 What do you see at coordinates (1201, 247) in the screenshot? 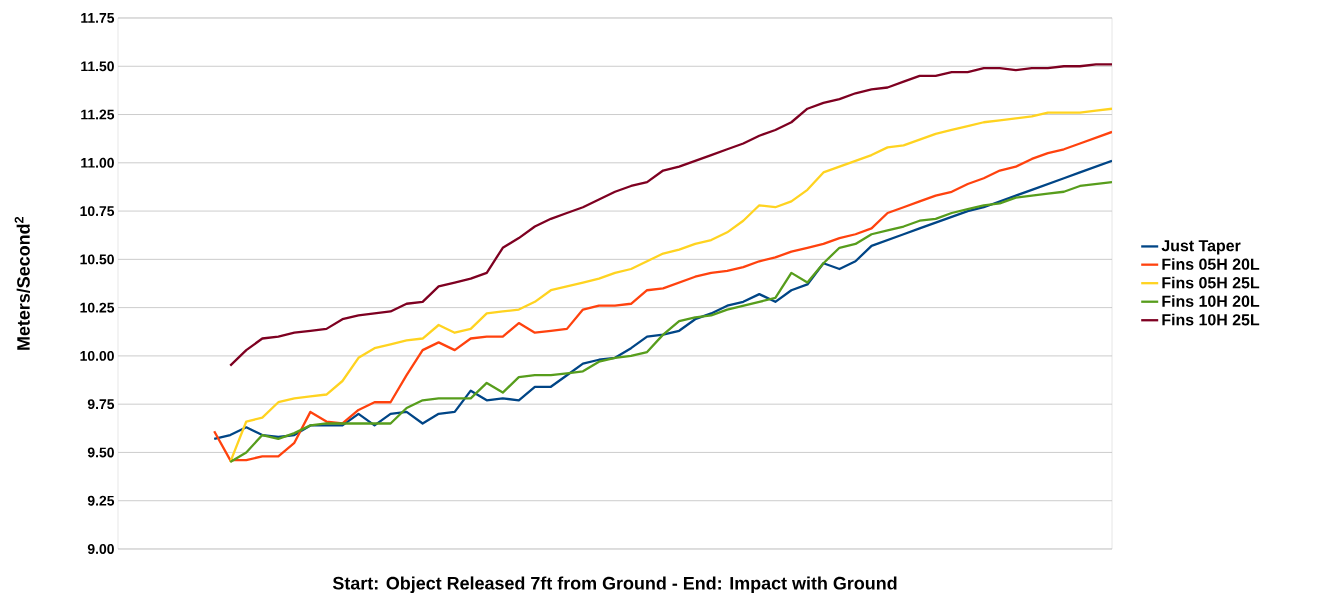
I see `legend-label: Just Taper` at bounding box center [1201, 247].